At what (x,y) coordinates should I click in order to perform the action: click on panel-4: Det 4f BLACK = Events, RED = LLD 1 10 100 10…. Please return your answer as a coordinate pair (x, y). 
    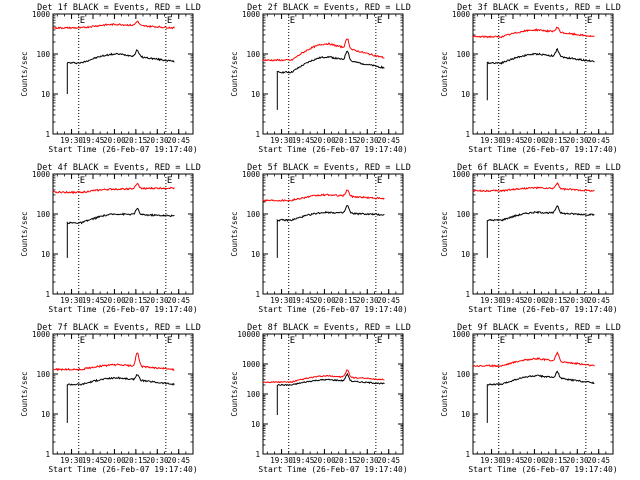
    Looking at the image, I should click on (110, 238).